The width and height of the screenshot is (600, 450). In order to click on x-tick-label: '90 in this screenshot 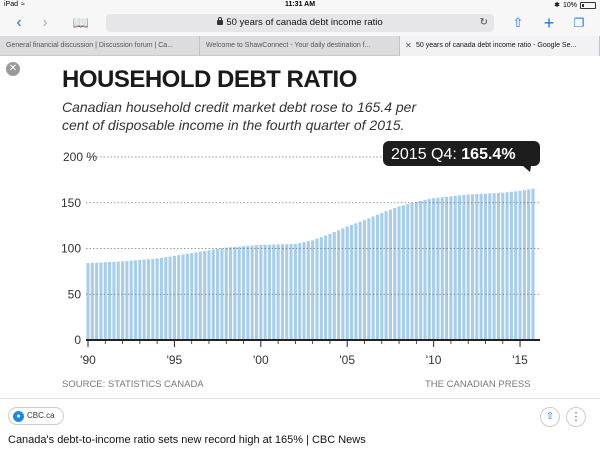, I will do `click(88, 360)`.